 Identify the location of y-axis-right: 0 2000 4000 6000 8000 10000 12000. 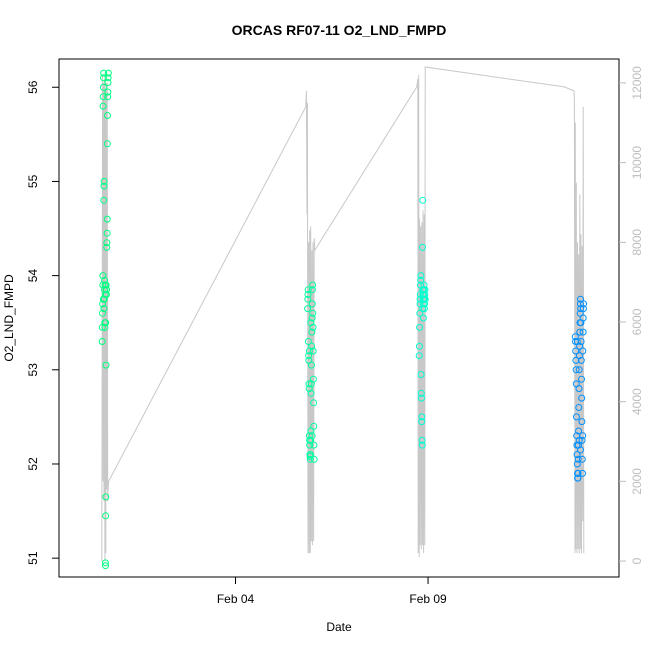
(631, 315).